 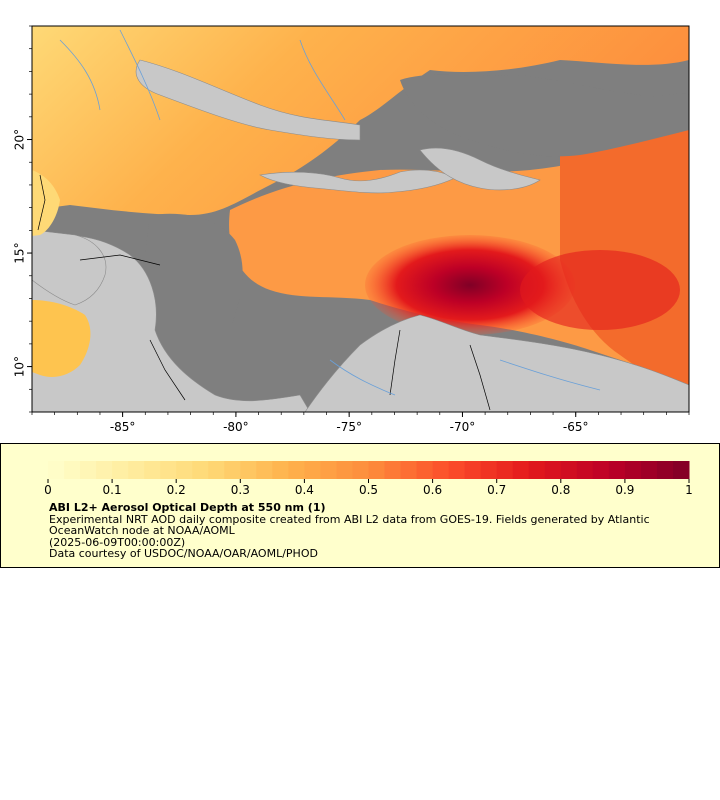 I want to click on land-gulf-coast, so click(x=248, y=100).